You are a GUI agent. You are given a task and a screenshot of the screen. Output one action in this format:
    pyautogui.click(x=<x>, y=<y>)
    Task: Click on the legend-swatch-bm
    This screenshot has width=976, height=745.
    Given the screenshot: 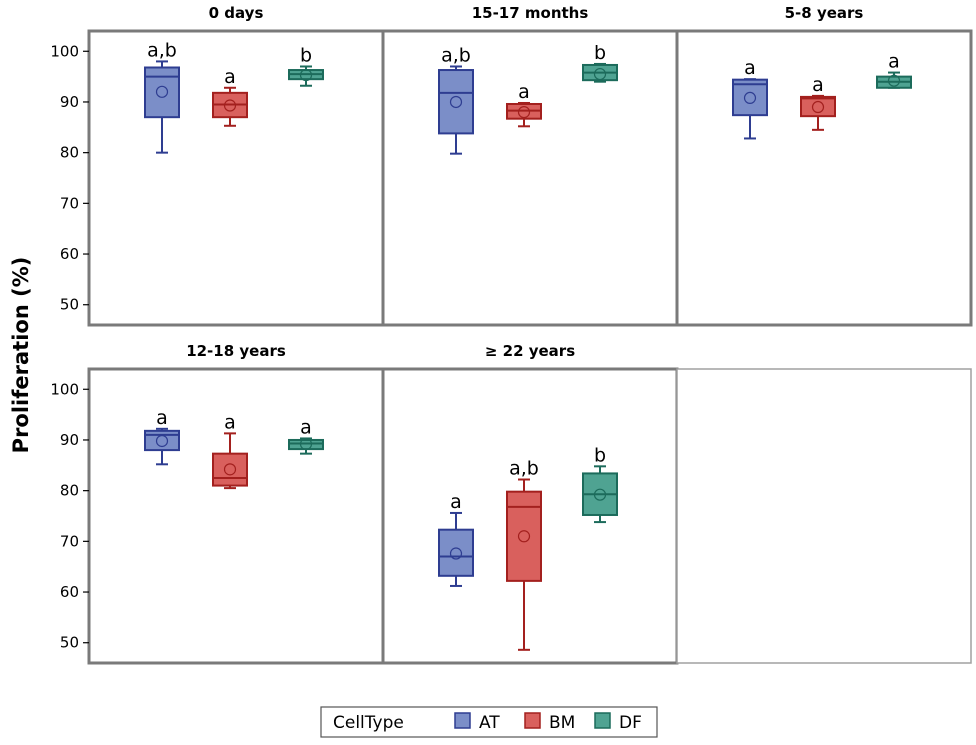 What is the action you would take?
    pyautogui.click(x=532, y=720)
    